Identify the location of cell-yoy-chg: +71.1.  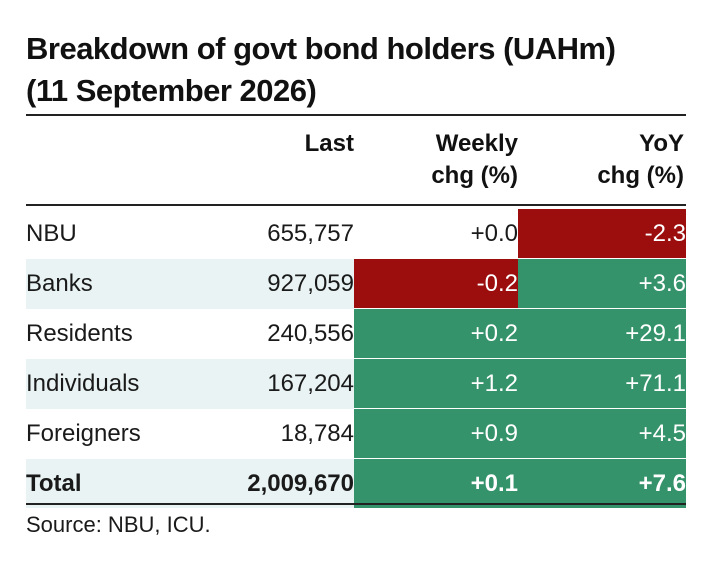
(602, 383).